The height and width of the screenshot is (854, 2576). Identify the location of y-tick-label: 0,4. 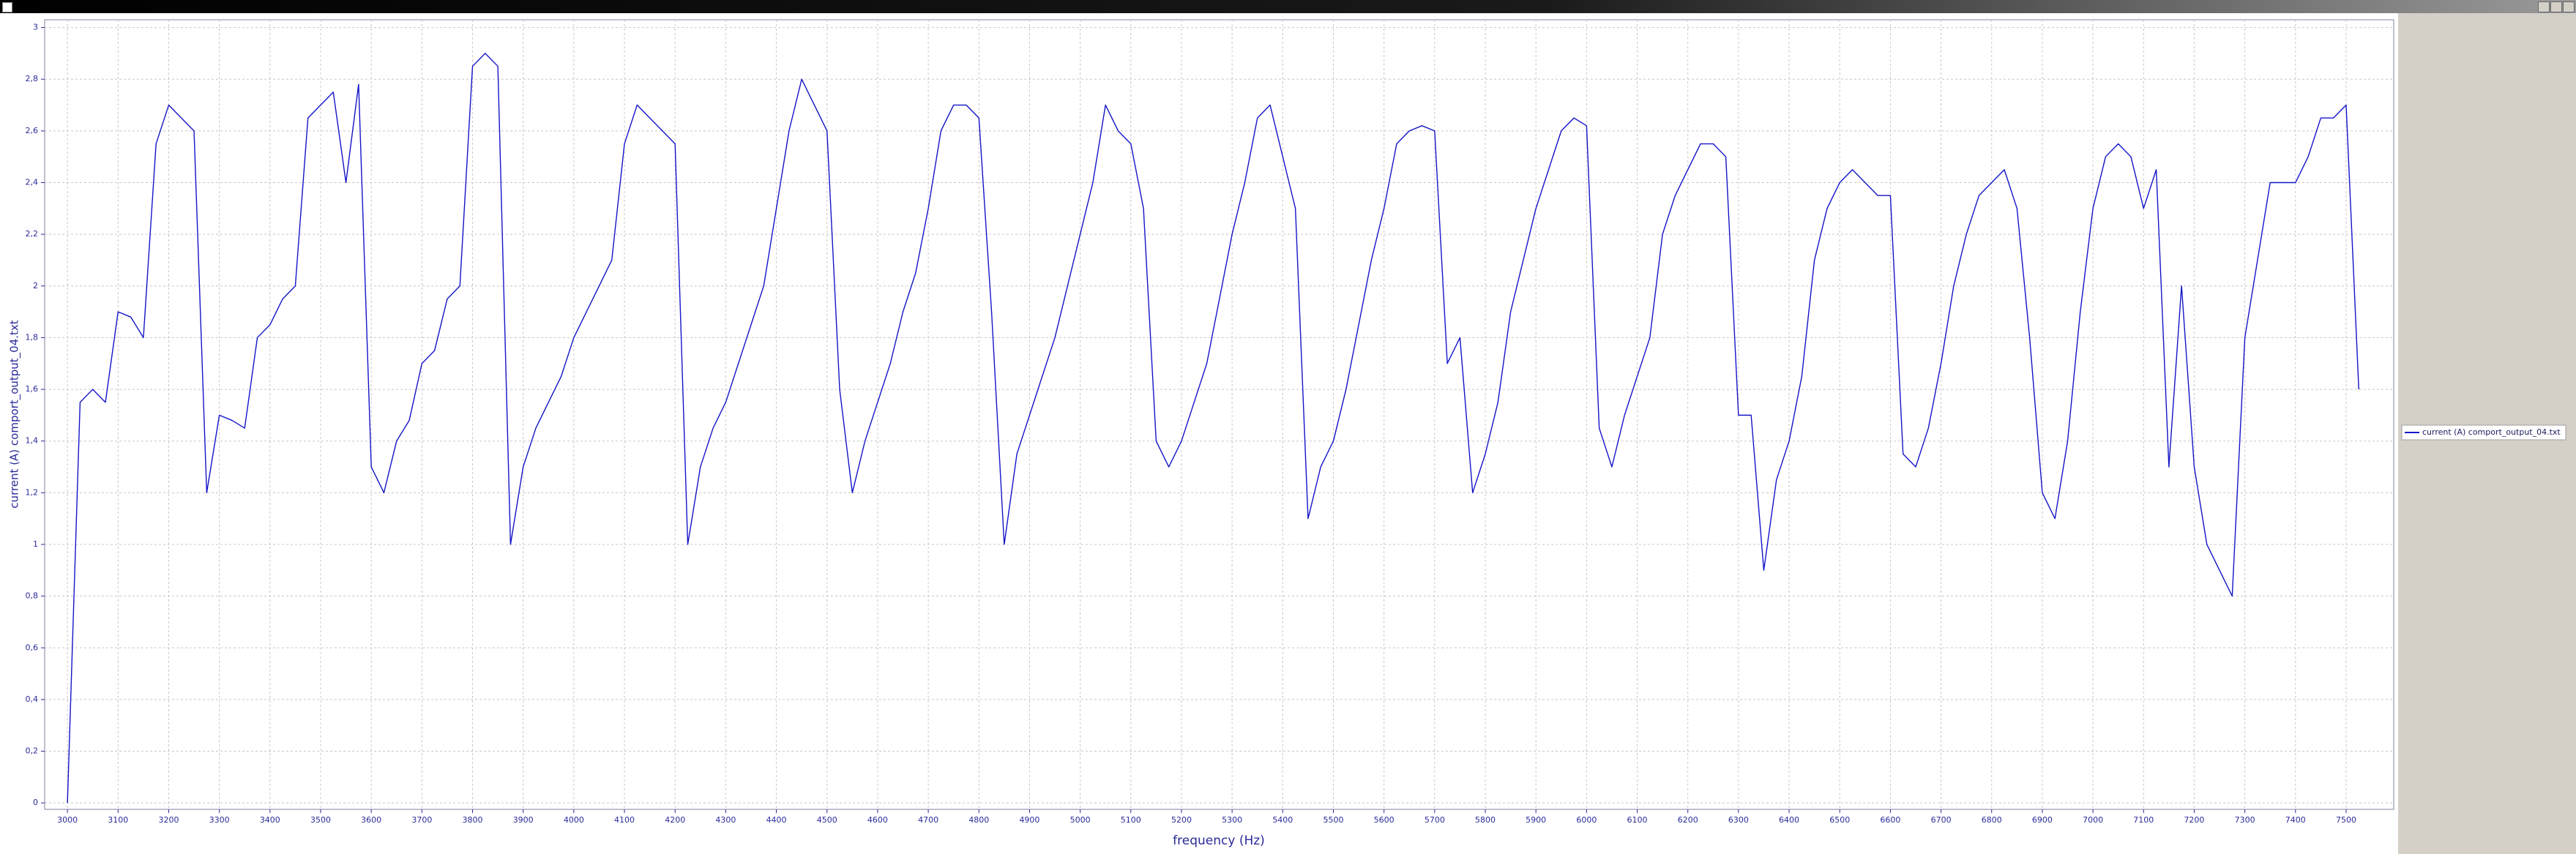
(32, 699).